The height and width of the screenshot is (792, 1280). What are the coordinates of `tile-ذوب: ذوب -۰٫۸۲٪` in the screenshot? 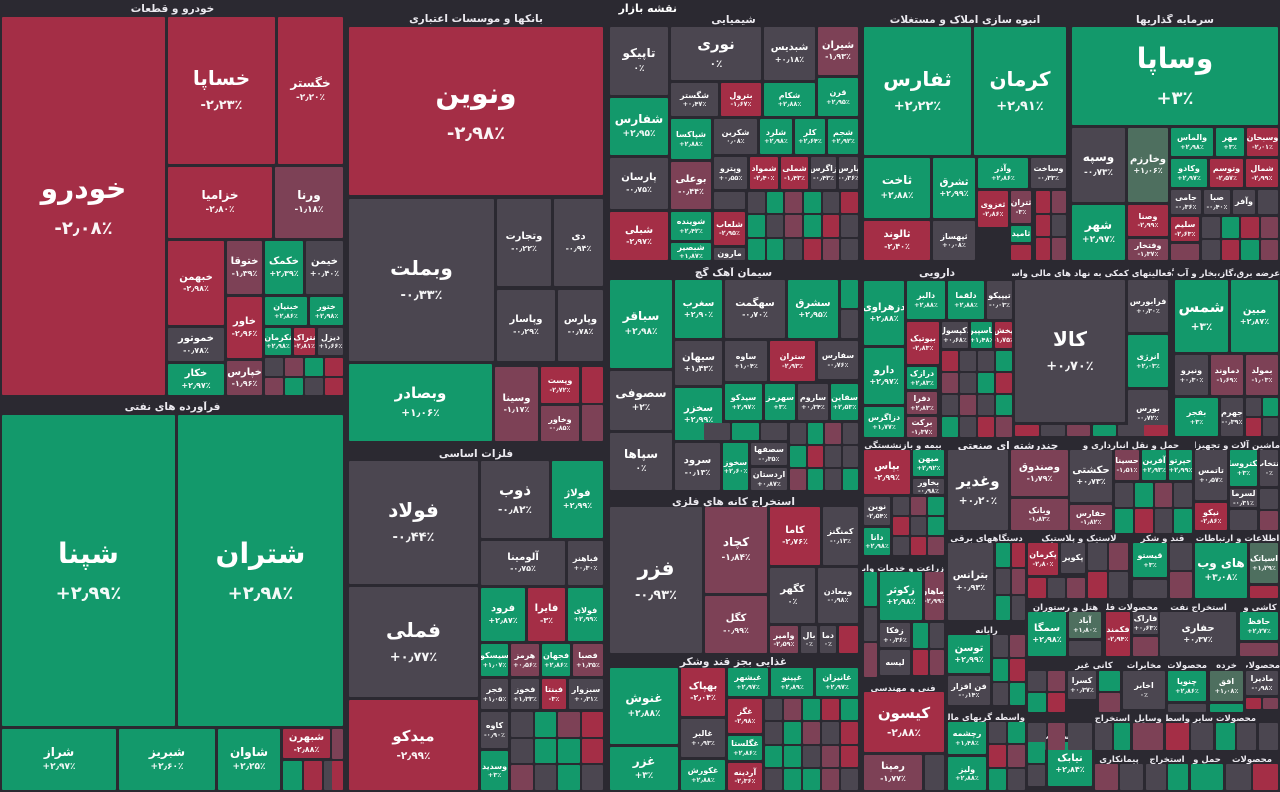 It's located at (515, 499).